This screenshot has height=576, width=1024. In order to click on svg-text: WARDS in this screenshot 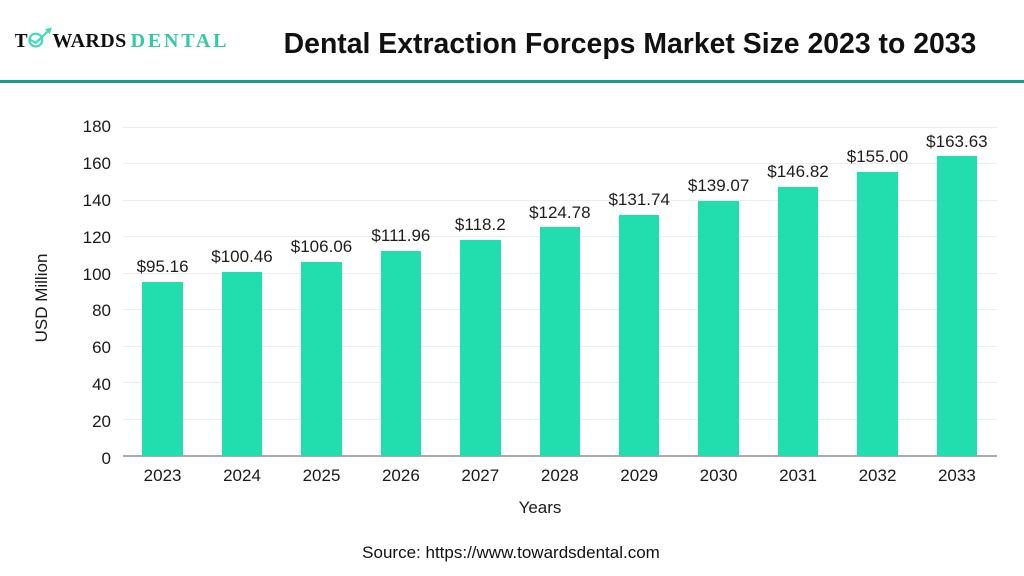, I will do `click(89, 41)`.